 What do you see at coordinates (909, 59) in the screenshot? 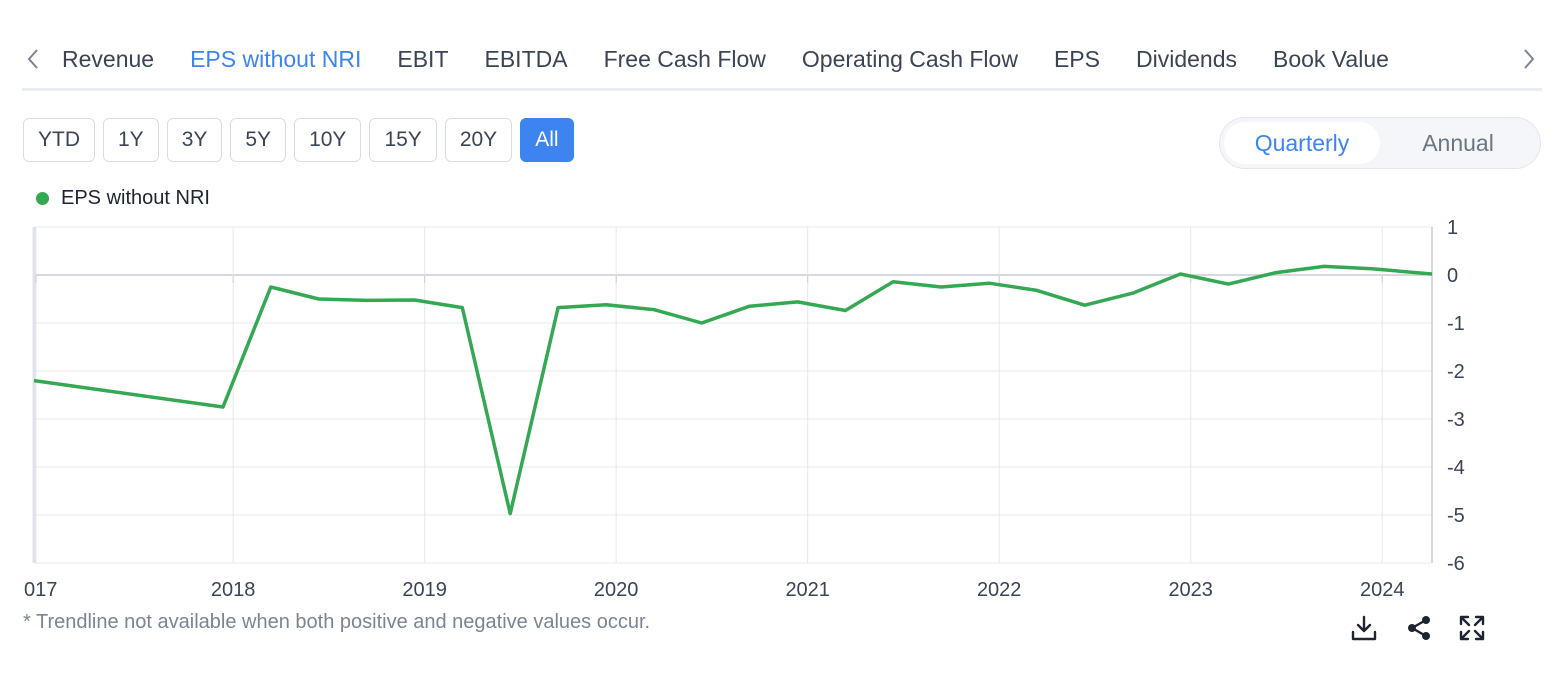
I see `tab-operating-cash-flow: Operating Cash Flow` at bounding box center [909, 59].